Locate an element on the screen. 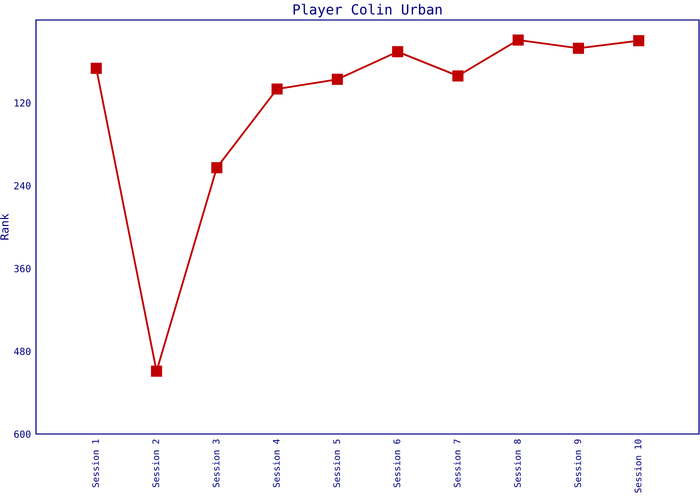 This screenshot has width=700, height=500. y-axis-title: Rank is located at coordinates (4, 227).